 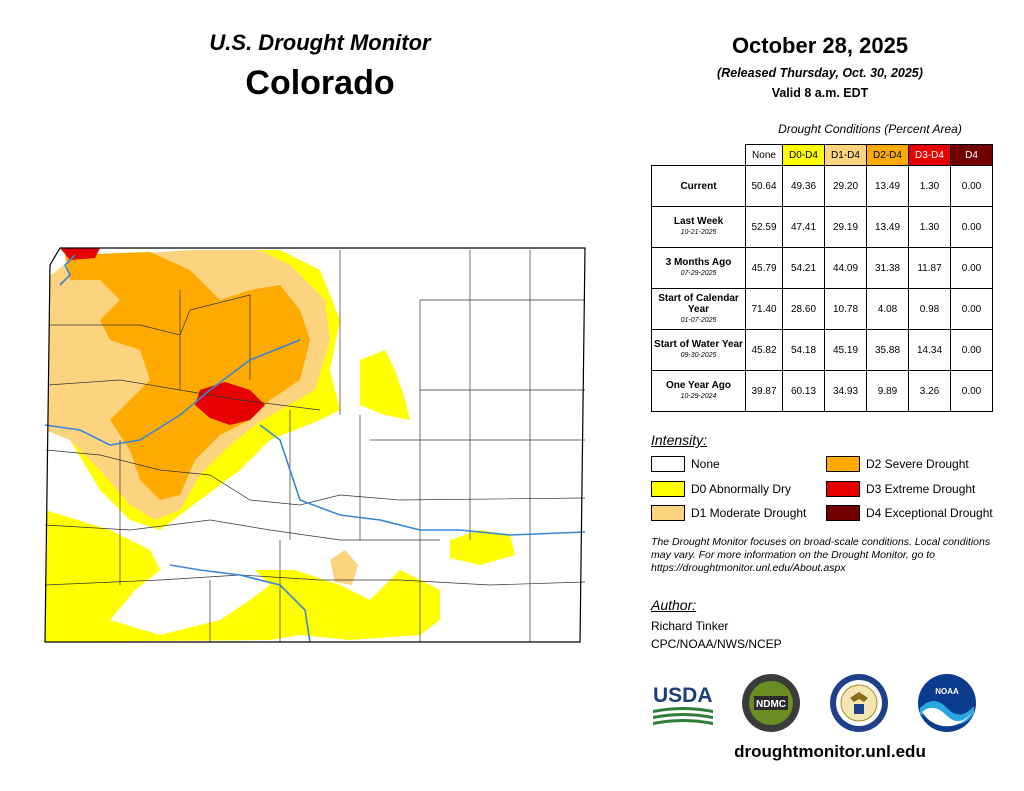 I want to click on doc-seal-logo, so click(x=859, y=703).